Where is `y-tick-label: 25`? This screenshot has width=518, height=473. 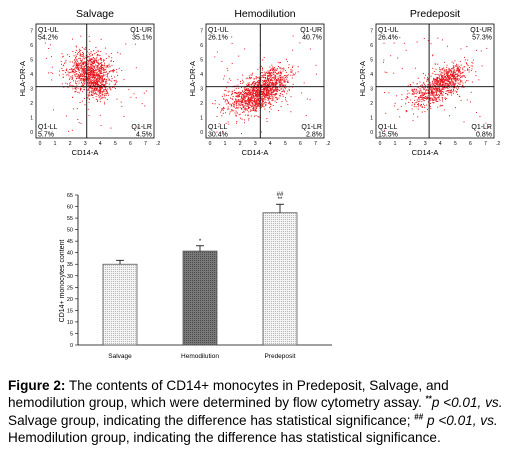
y-tick-label: 25 is located at coordinates (70, 288).